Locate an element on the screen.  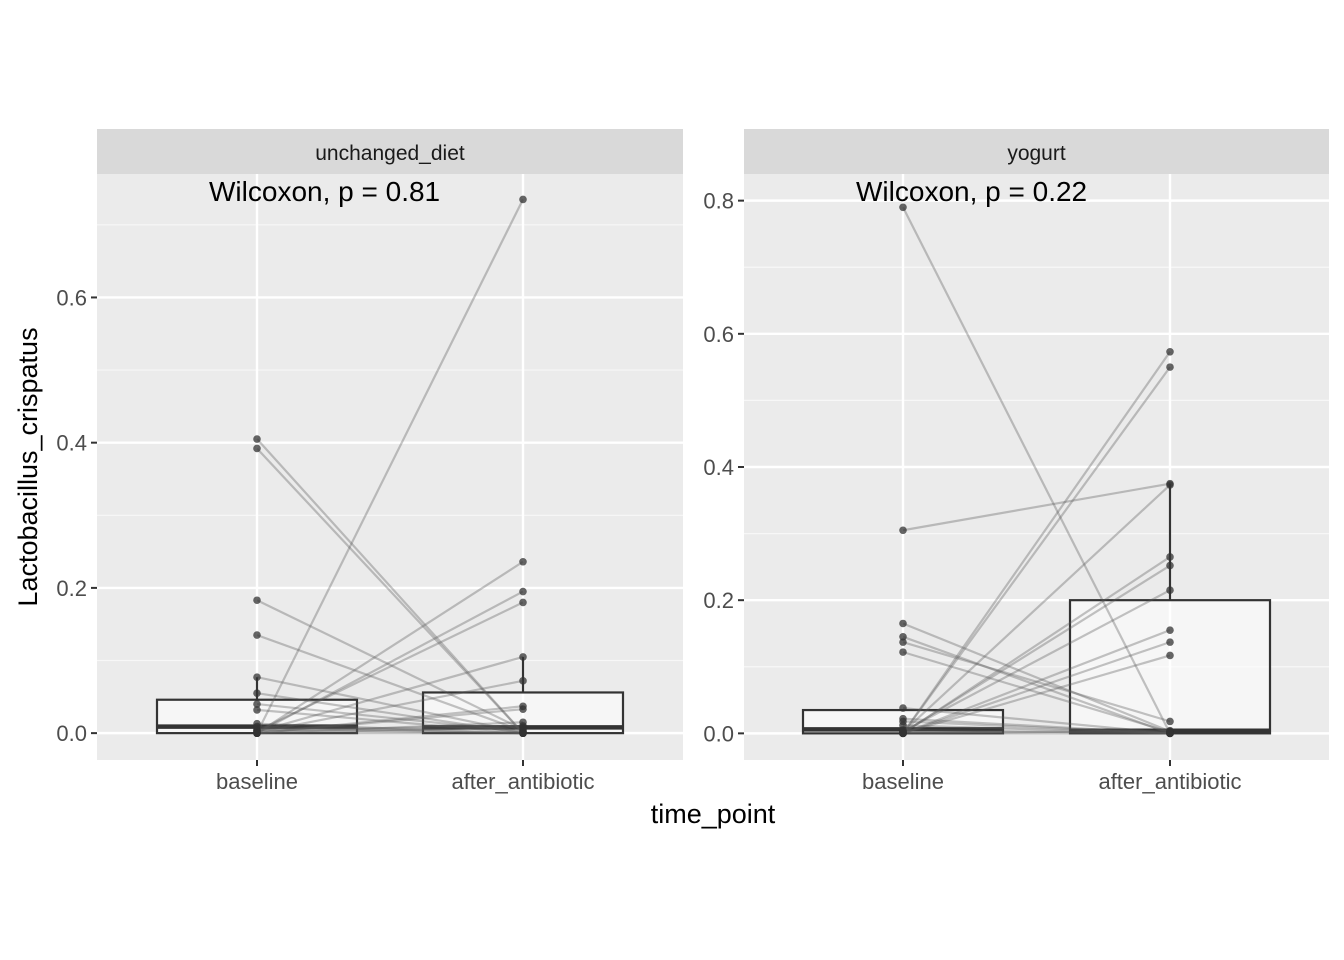
wilcoxon-annotation: Wilcoxon, p = 0.81 is located at coordinates (324, 191).